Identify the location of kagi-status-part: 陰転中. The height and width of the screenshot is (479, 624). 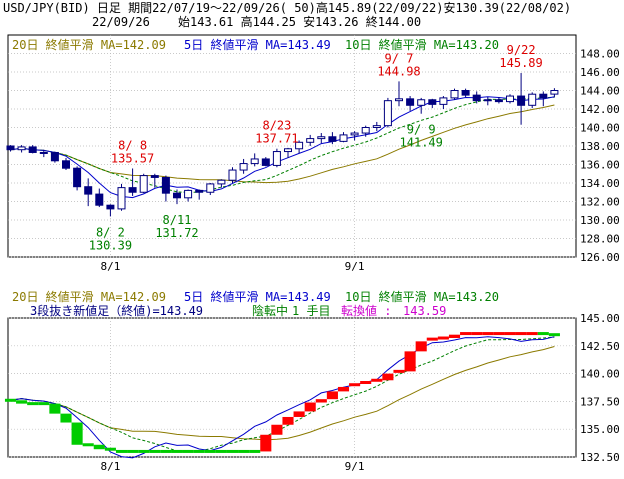
(270, 310).